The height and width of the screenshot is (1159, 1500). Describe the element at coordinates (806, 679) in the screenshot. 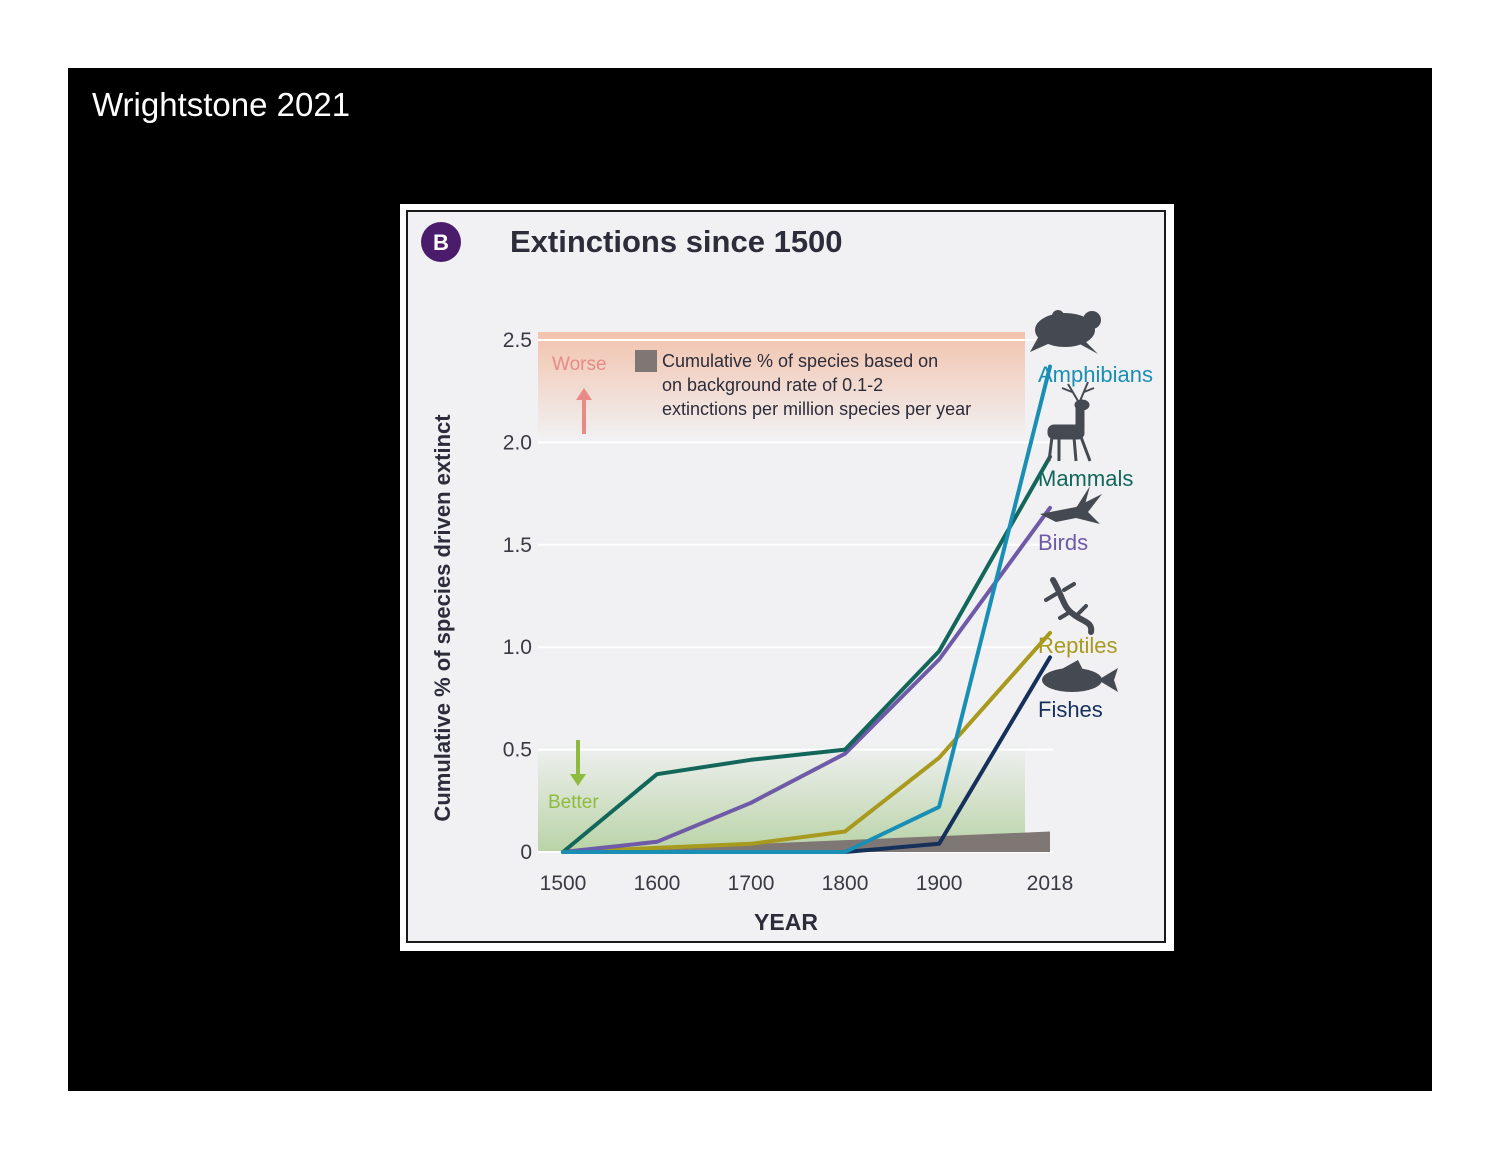

I see `series-line-birds` at that location.